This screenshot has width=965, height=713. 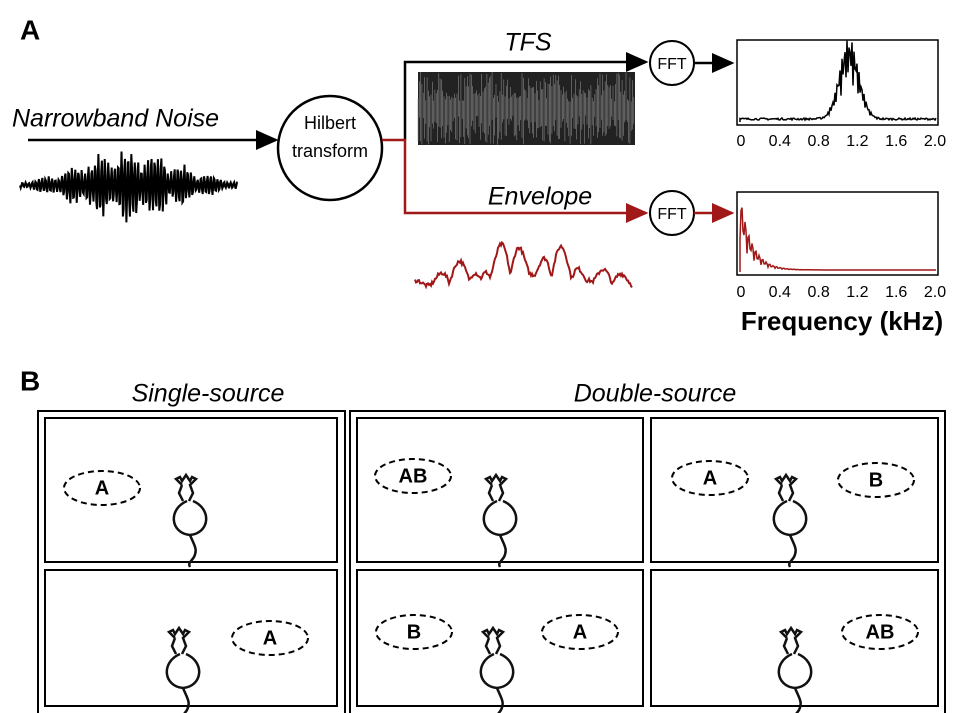 I want to click on group-title: Single-source, so click(x=208, y=394).